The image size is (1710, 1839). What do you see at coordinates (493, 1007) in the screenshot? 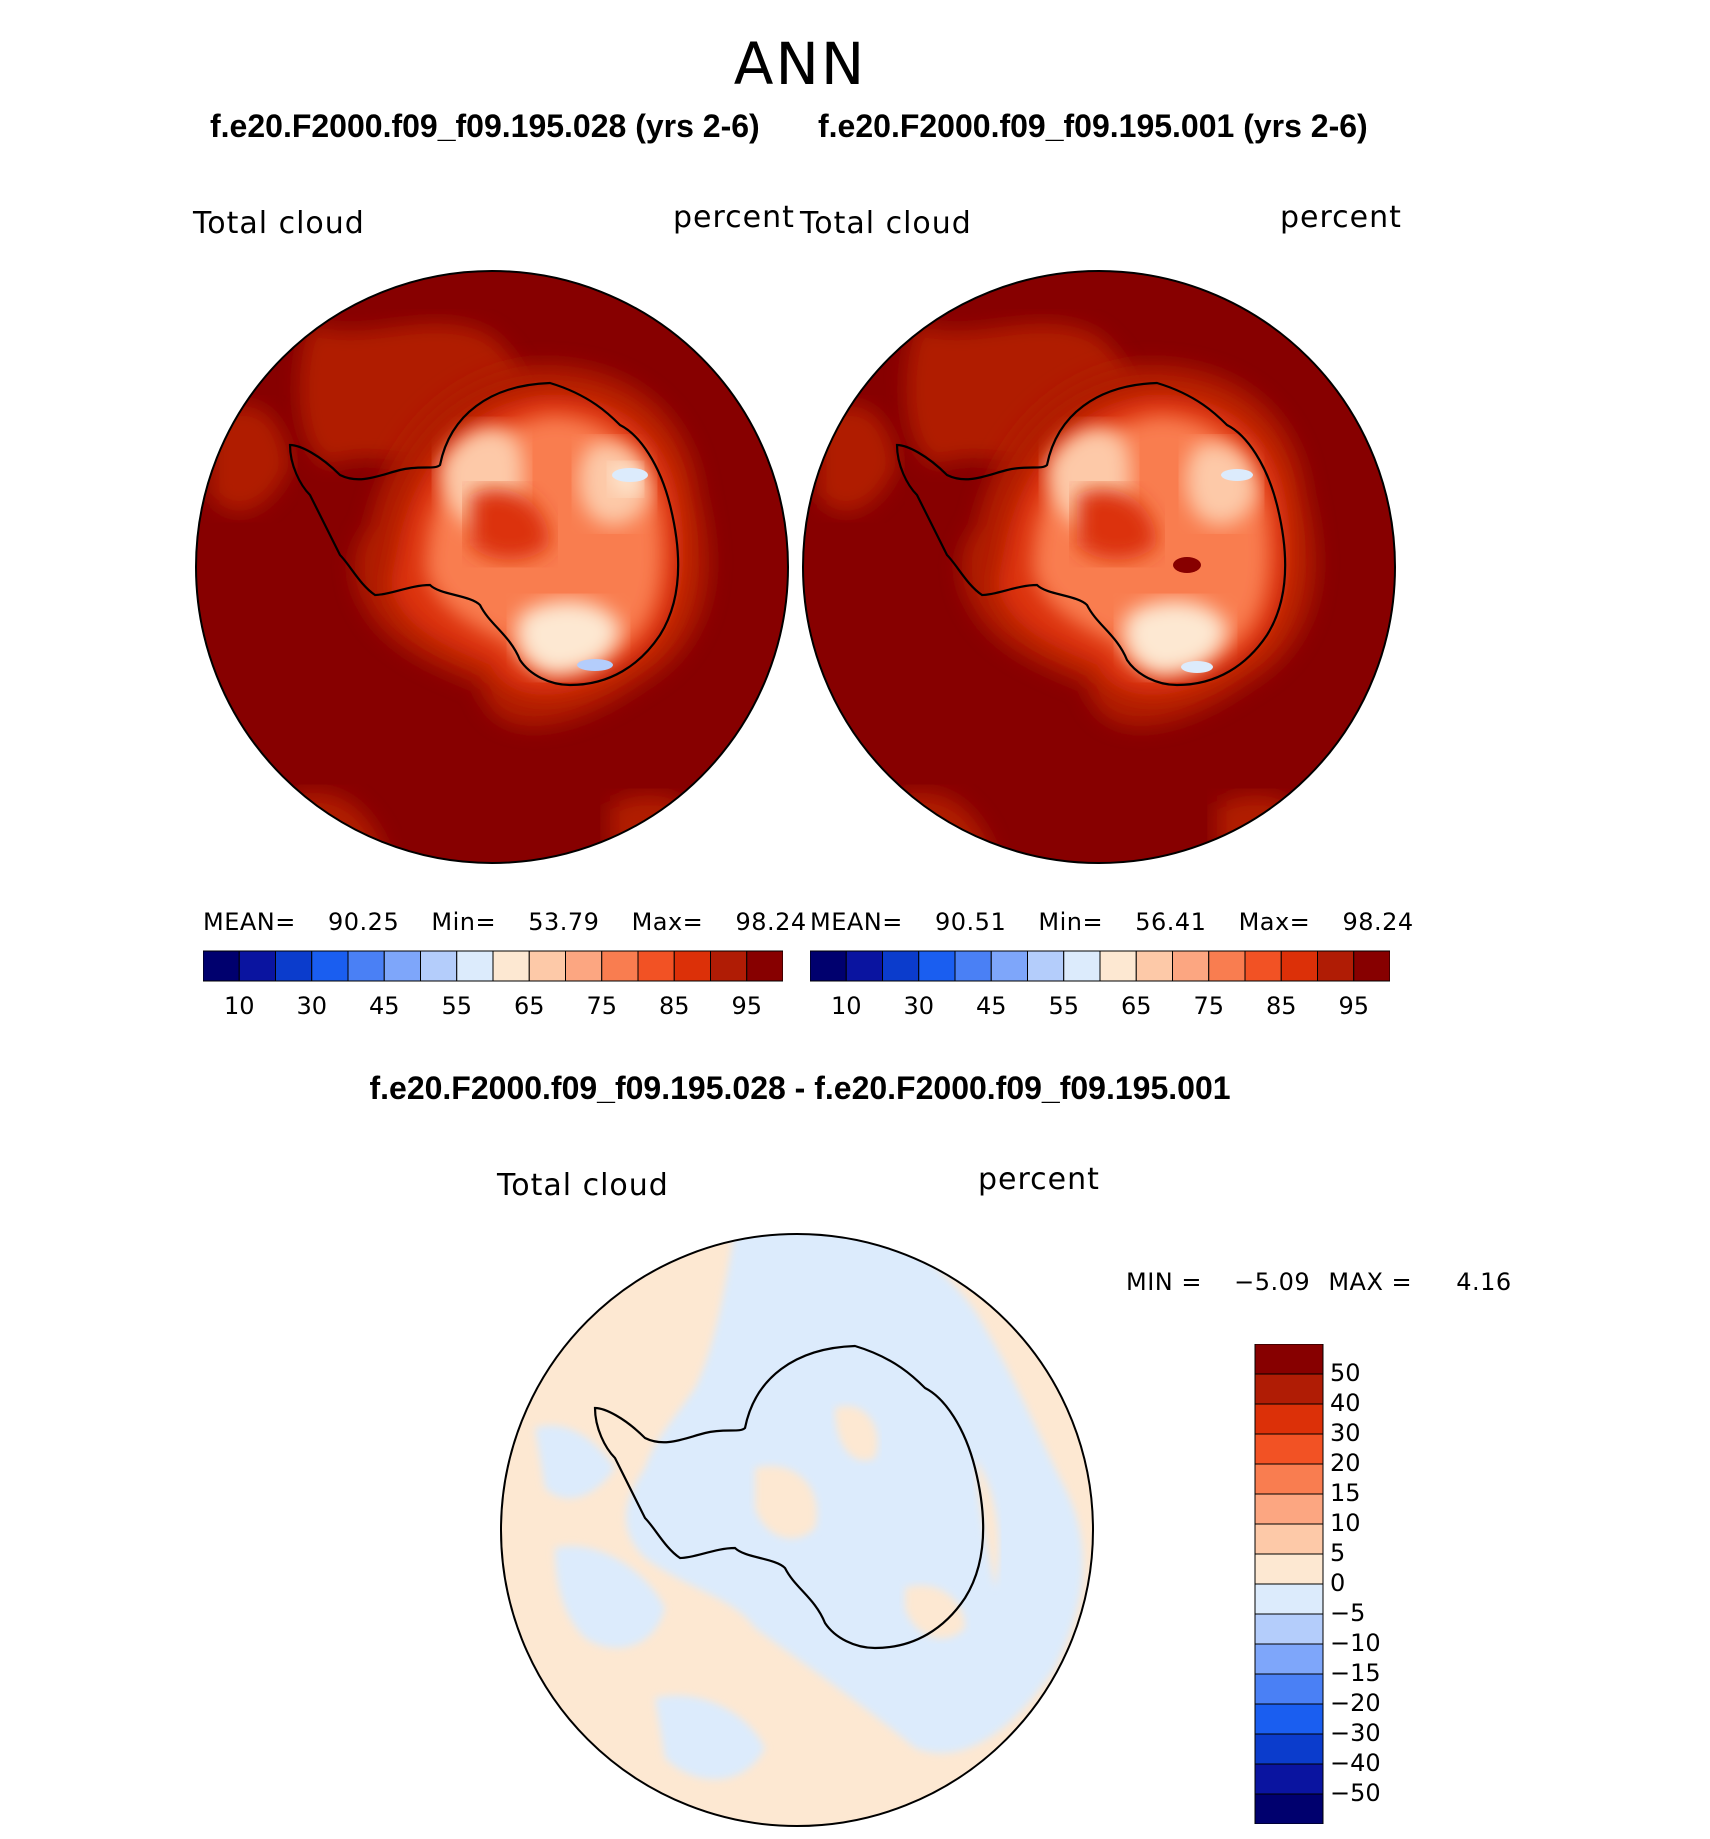
I see `colorbar-ticks-left: 10 30 45 55 65 75 85 95` at bounding box center [493, 1007].